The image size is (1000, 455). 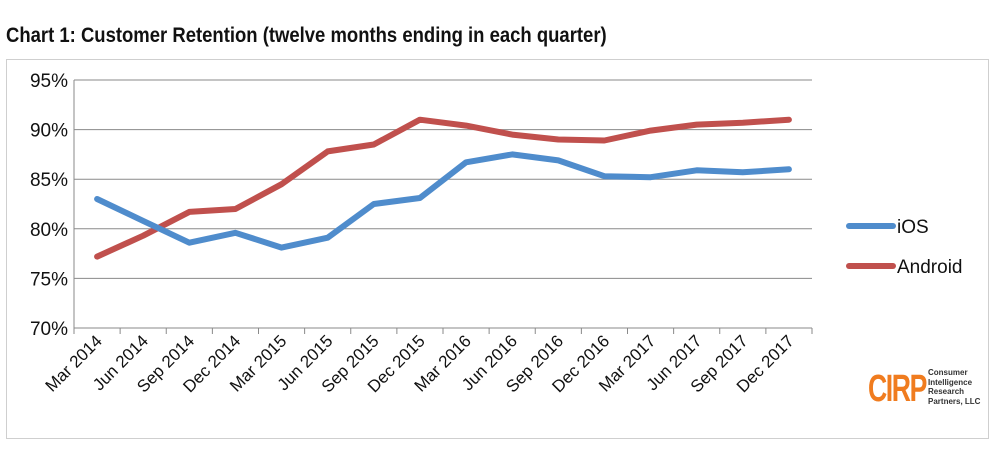 I want to click on y-tick-label: 75%, so click(x=49, y=279).